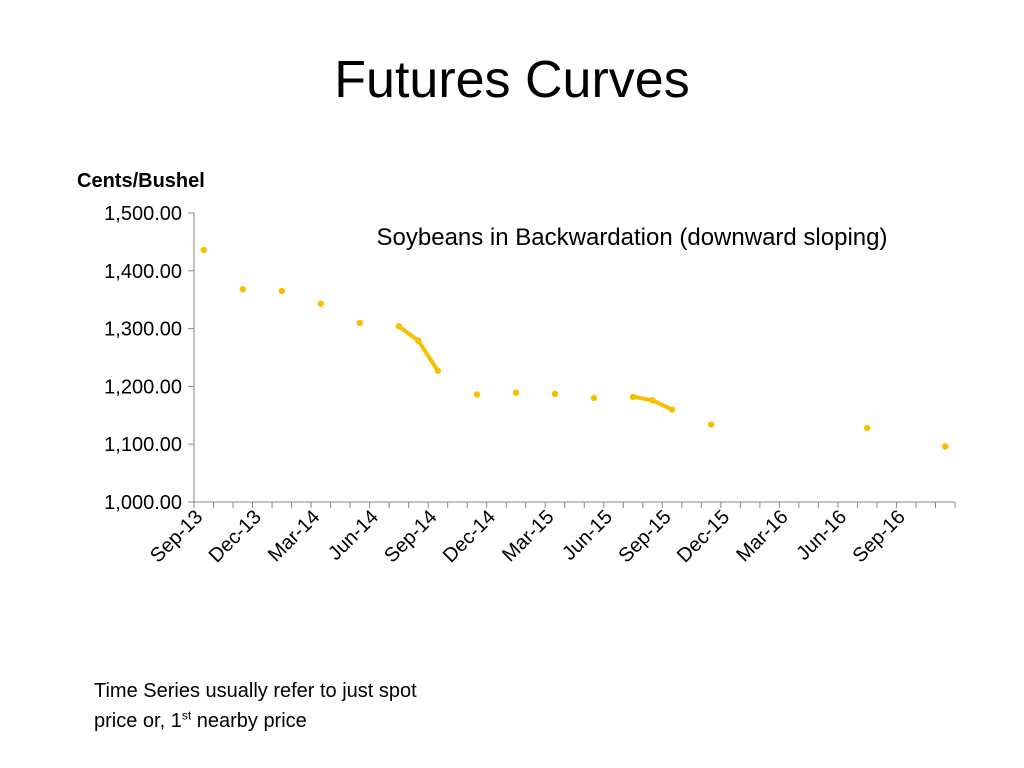  Describe the element at coordinates (176, 536) in the screenshot. I see `x-tick-label: Sep-13` at that location.